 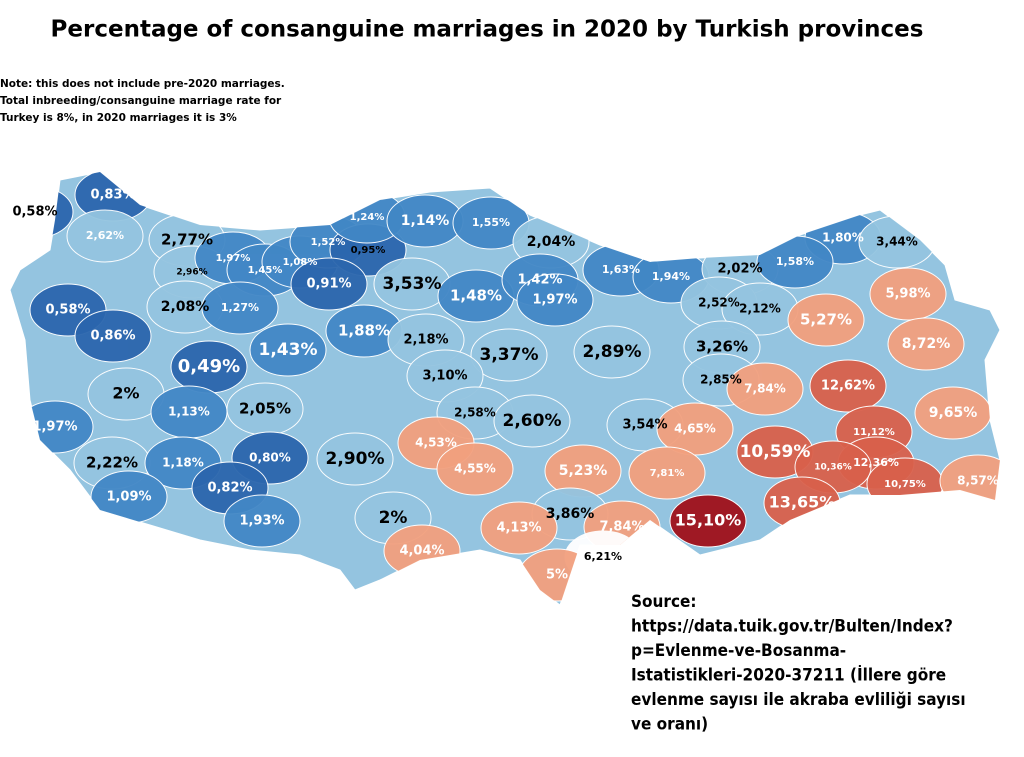 What do you see at coordinates (833, 468) in the screenshot?
I see `province-label: 10,36%` at bounding box center [833, 468].